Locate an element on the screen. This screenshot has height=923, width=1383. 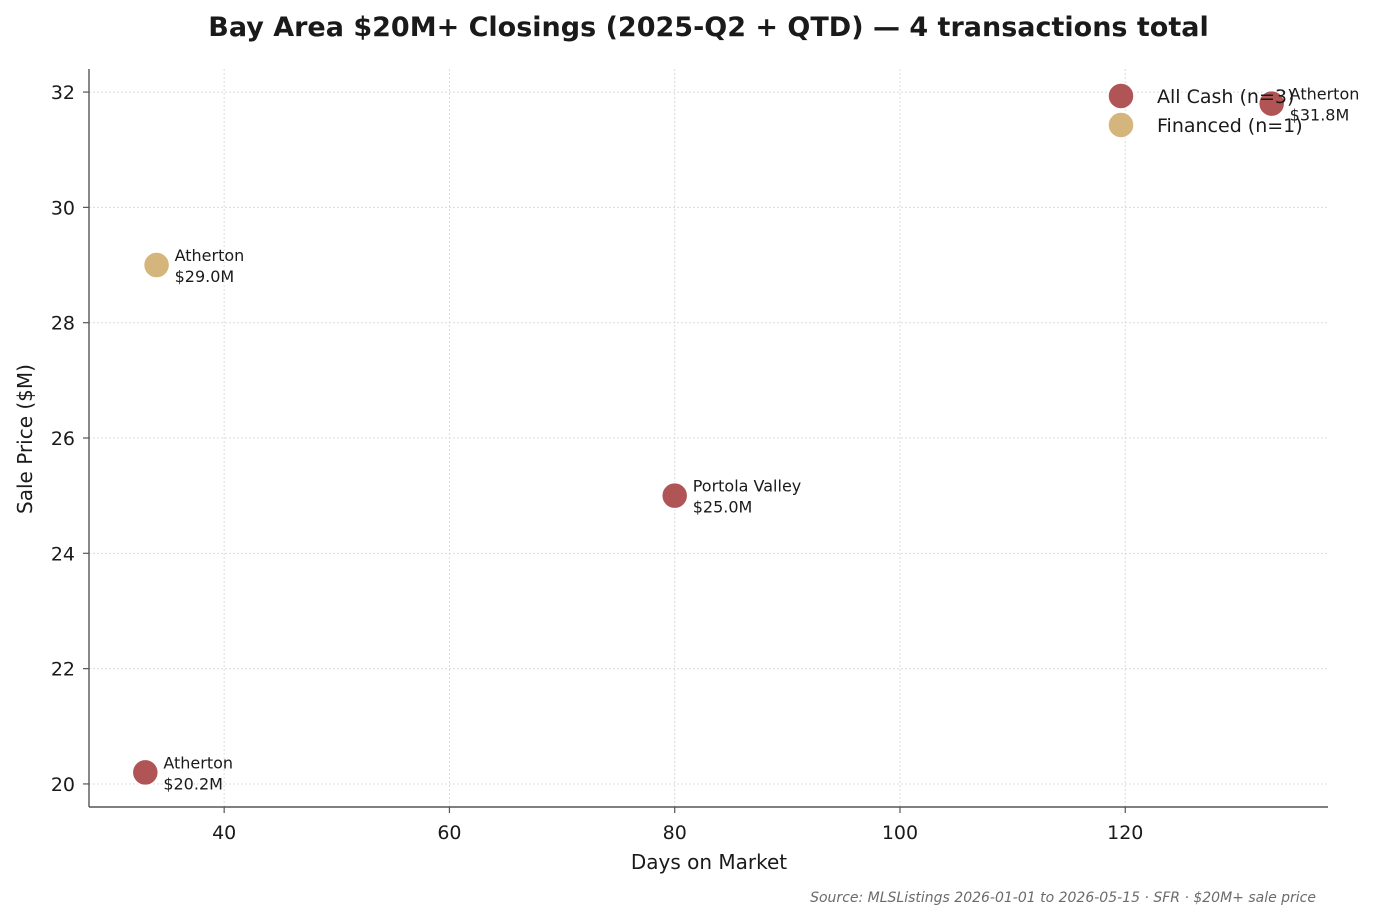
point-label-price: $25.0M is located at coordinates (723, 507).